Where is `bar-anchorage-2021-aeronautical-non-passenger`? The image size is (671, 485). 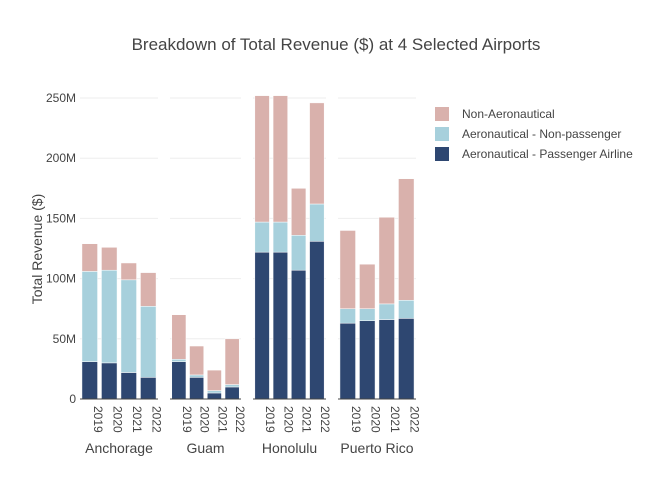 bar-anchorage-2021-aeronautical-non-passenger is located at coordinates (128, 326).